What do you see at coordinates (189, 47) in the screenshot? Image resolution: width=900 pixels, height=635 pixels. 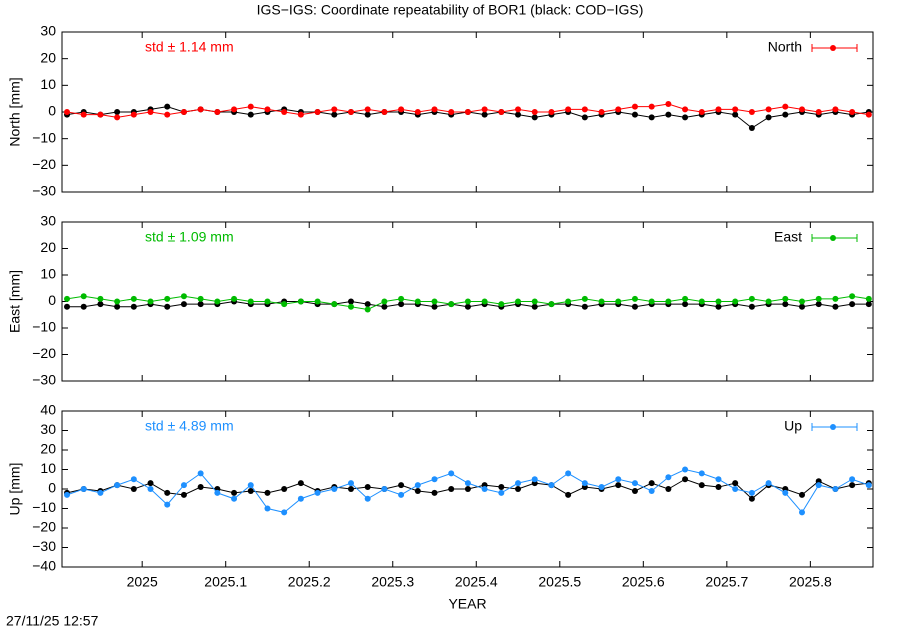 I see `annotation: std ± 1.14 mm` at bounding box center [189, 47].